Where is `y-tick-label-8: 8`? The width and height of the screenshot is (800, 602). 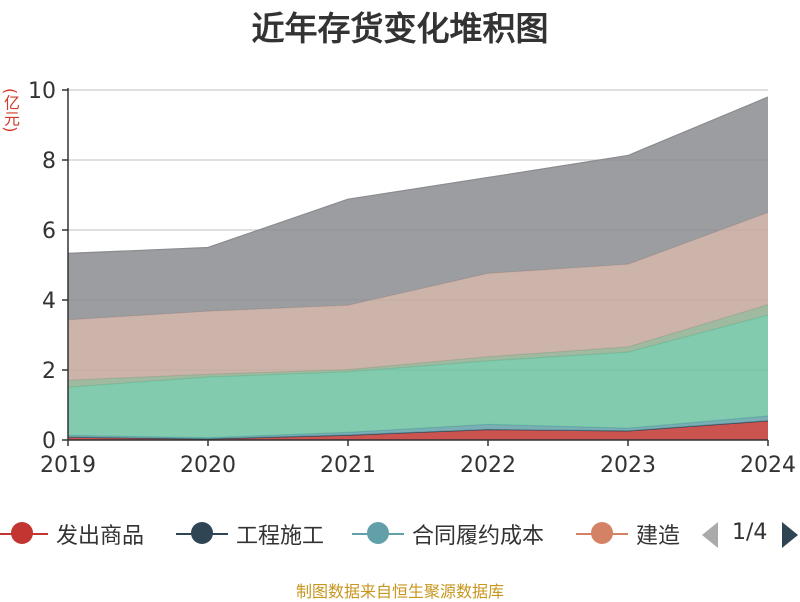
y-tick-label-8: 8 is located at coordinates (49, 161).